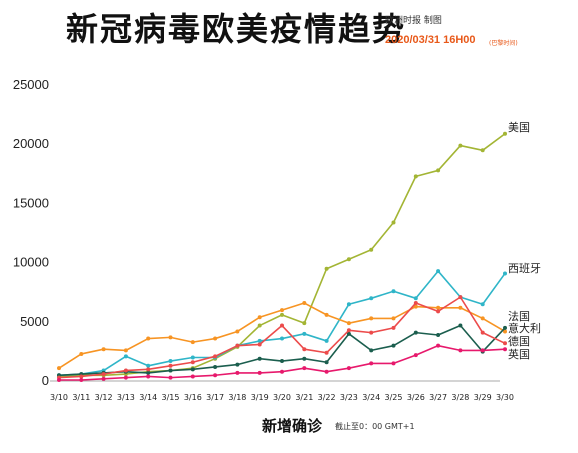 This screenshot has width=578, height=453. What do you see at coordinates (304, 397) in the screenshot?
I see `x-tick-label: 3/21` at bounding box center [304, 397].